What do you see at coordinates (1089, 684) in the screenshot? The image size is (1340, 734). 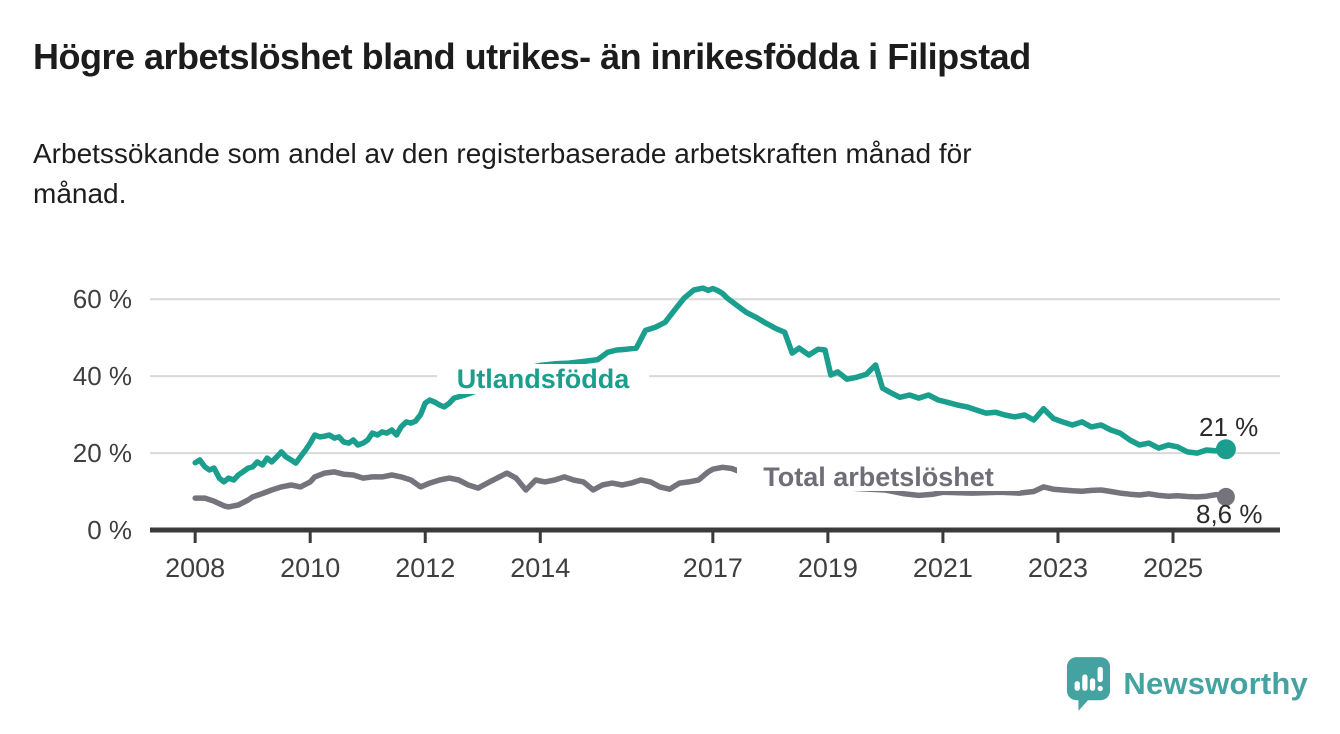 I see `newsworthy-logo-icon` at bounding box center [1089, 684].